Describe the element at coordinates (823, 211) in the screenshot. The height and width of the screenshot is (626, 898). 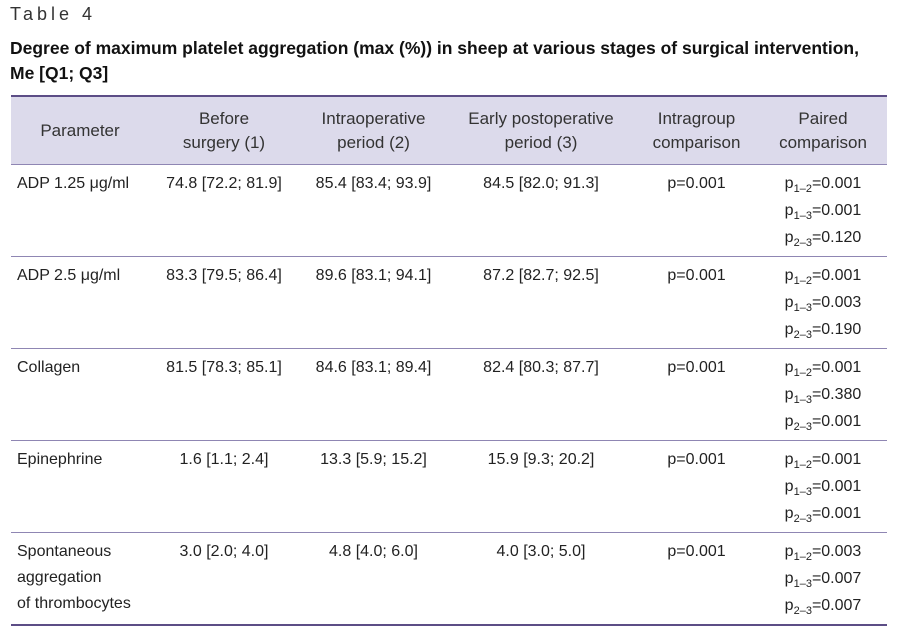
I see `cell-paired: p1–2=0.001 p1–3=0.001 p2–3=0.120` at that location.